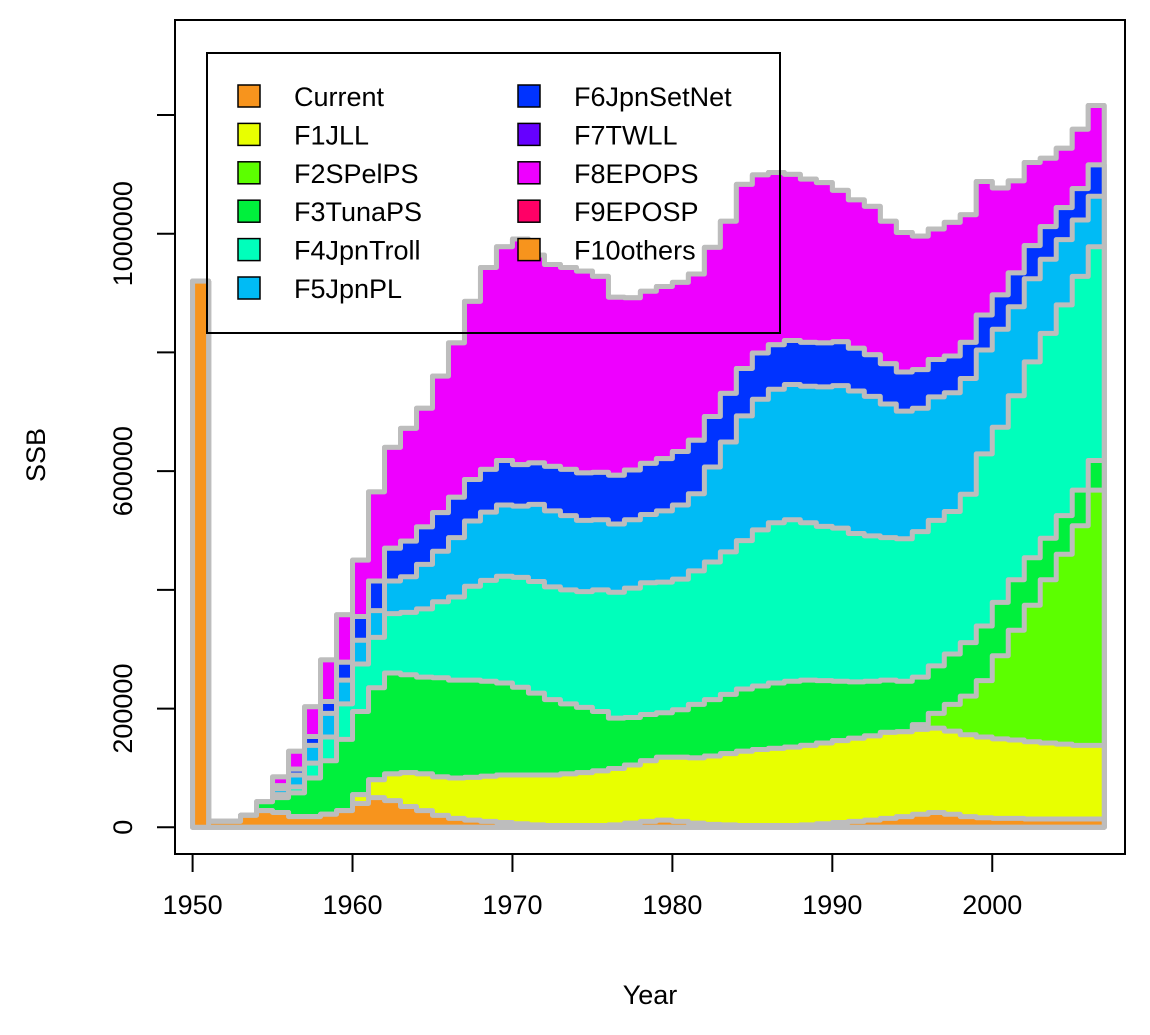 The height and width of the screenshot is (1035, 1150). Describe the element at coordinates (142, 474) in the screenshot. I see `y-axis: 0 200000 600000 1000000` at that location.